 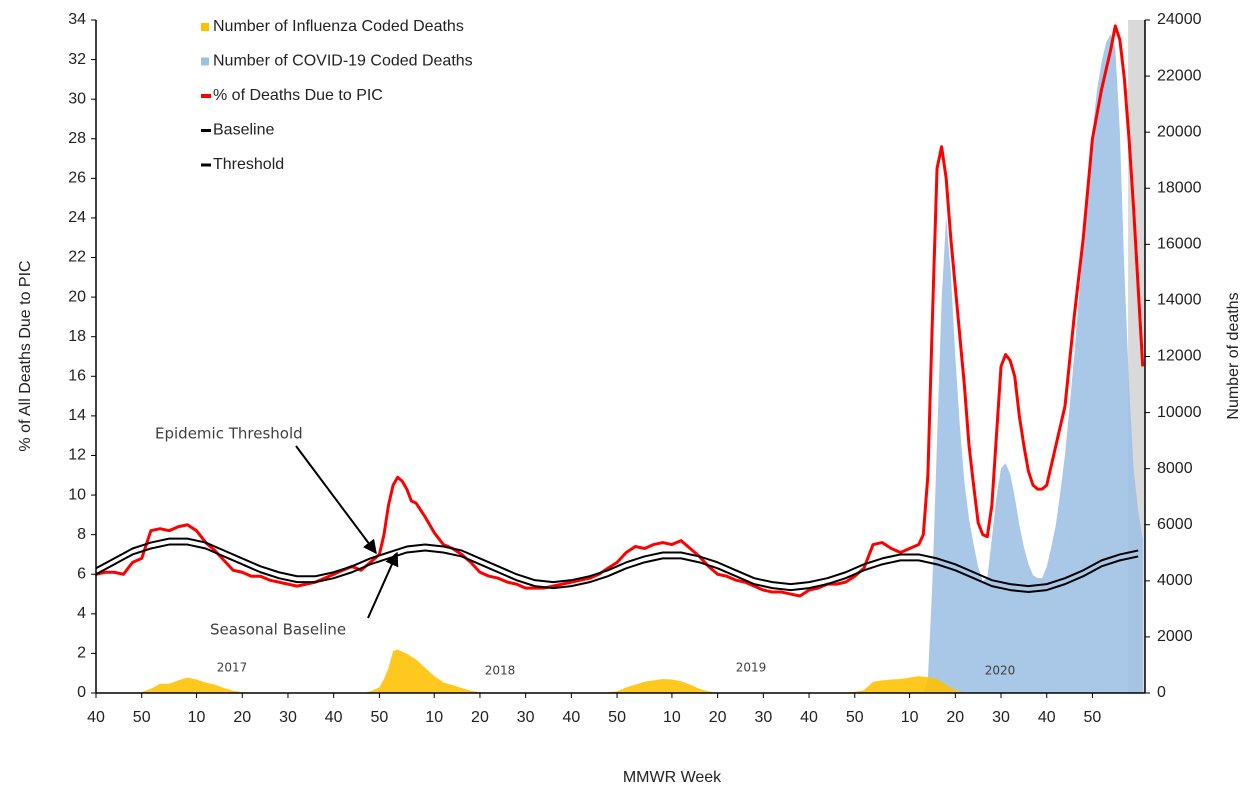 What do you see at coordinates (77, 376) in the screenshot?
I see `y-tick-label: 16` at bounding box center [77, 376].